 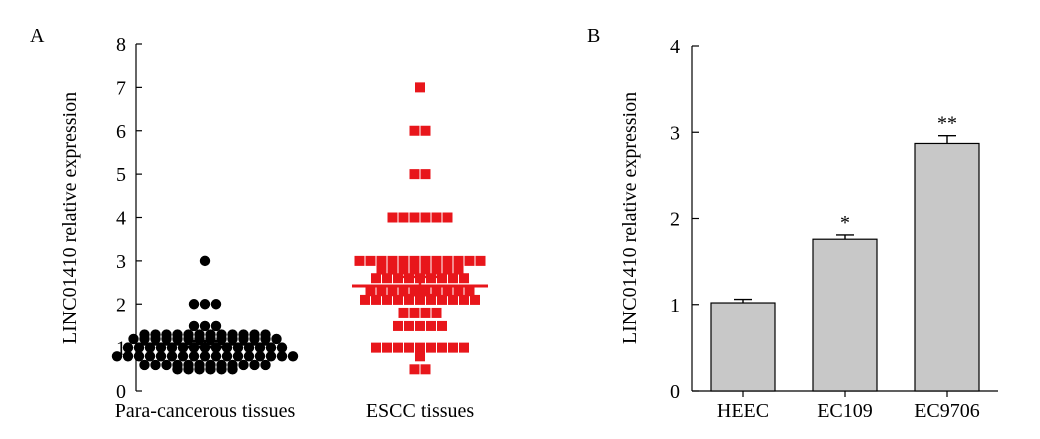 What do you see at coordinates (593, 36) in the screenshot?
I see `panel-b-label: B` at bounding box center [593, 36].